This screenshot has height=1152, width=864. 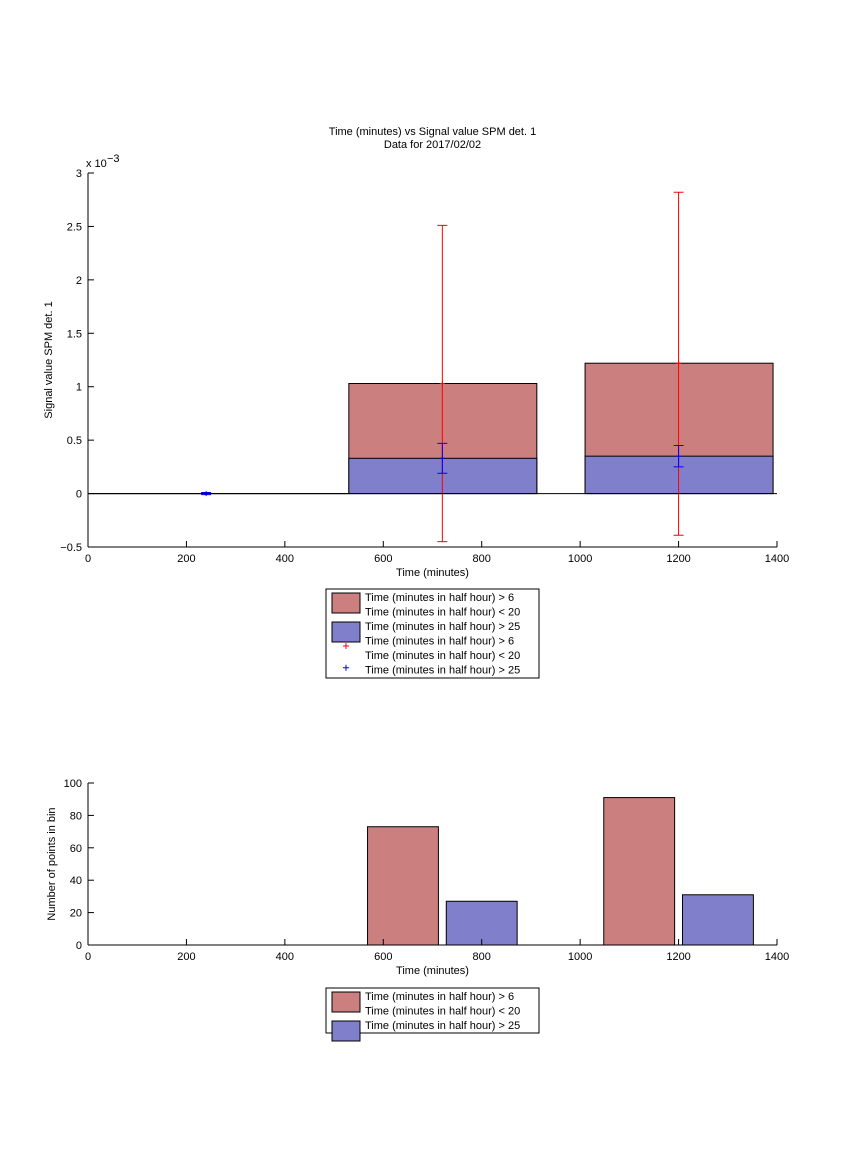 What do you see at coordinates (96, 164) in the screenshot?
I see `y-multiplier-base: x 10` at bounding box center [96, 164].